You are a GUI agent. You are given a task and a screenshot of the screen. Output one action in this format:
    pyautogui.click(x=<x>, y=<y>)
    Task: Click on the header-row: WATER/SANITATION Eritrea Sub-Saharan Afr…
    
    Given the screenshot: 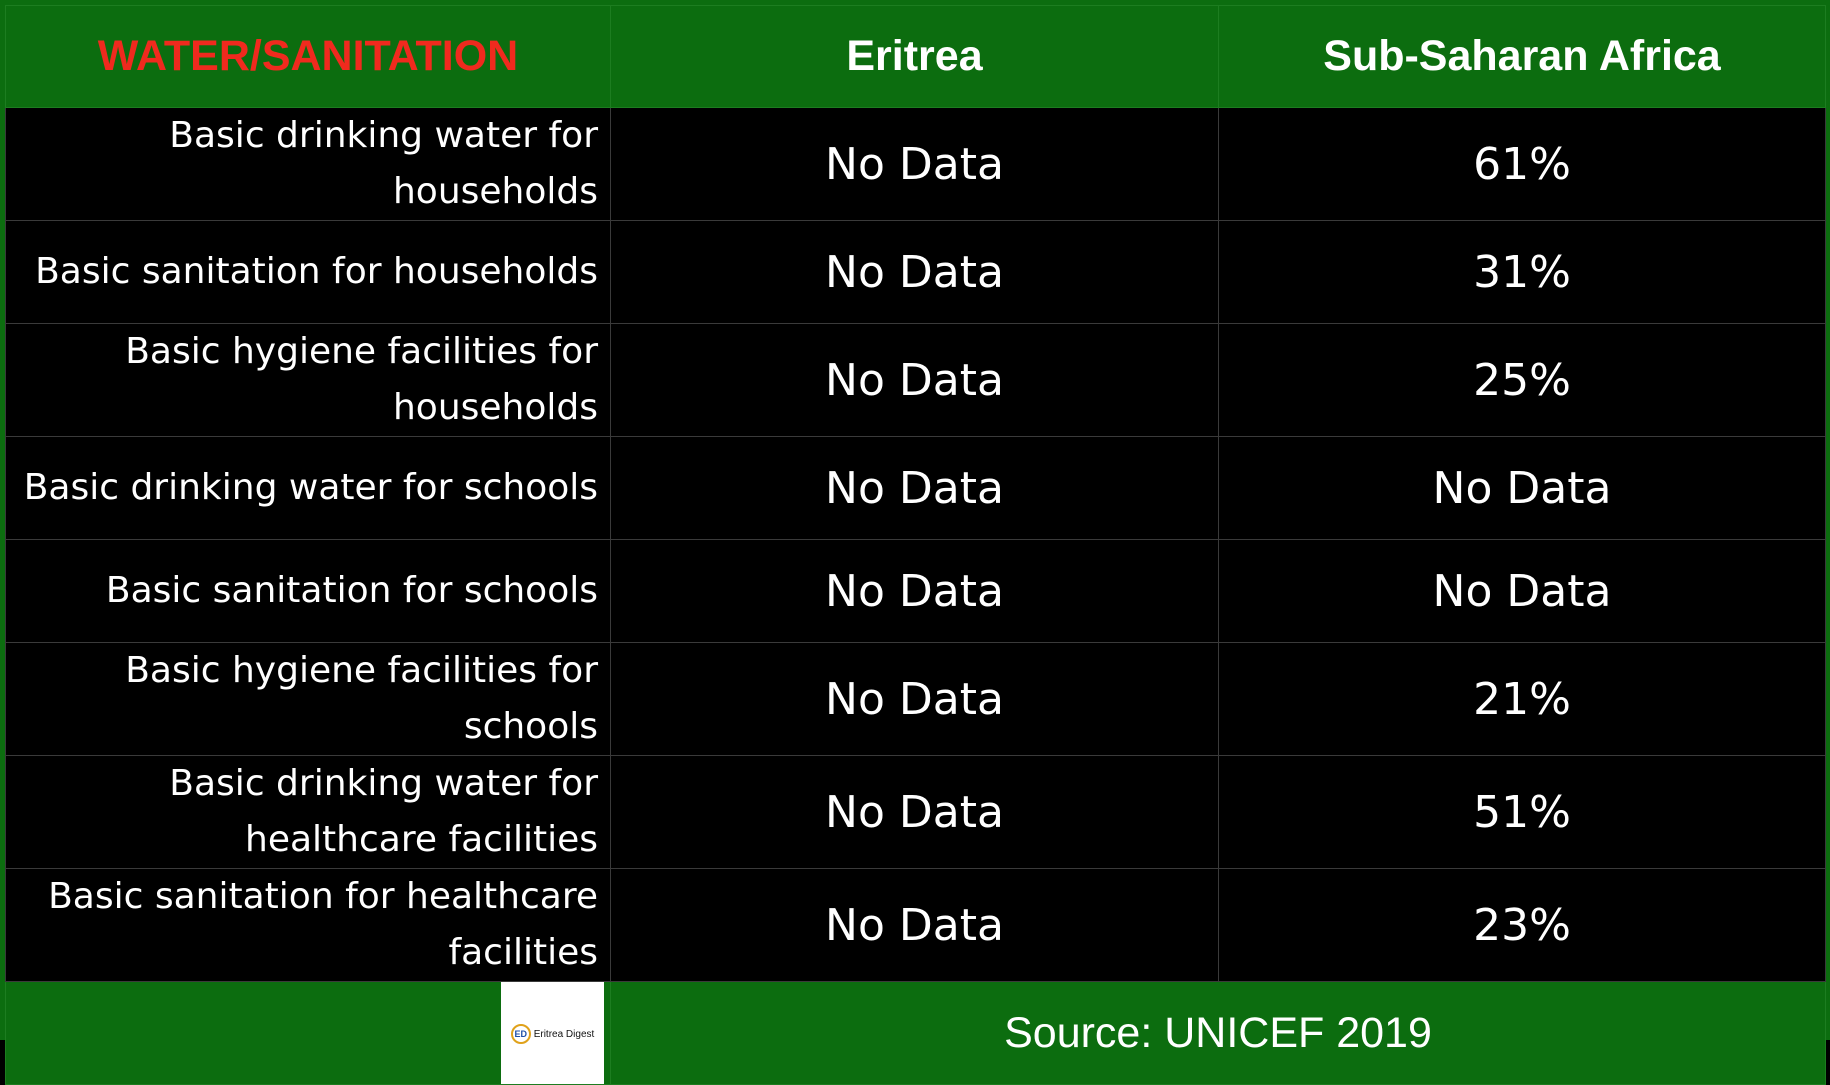 What is the action you would take?
    pyautogui.click(x=915, y=56)
    